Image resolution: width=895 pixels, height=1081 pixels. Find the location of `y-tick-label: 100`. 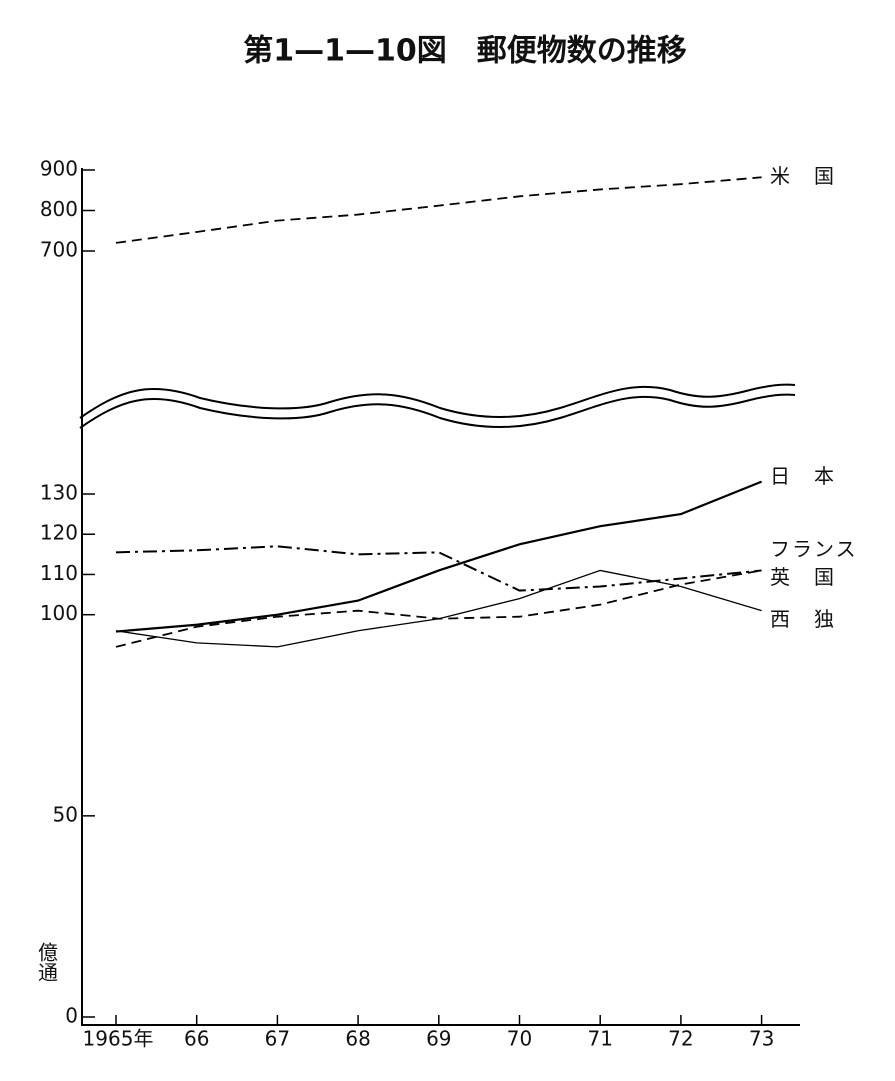

y-tick-label: 100 is located at coordinates (59, 613).